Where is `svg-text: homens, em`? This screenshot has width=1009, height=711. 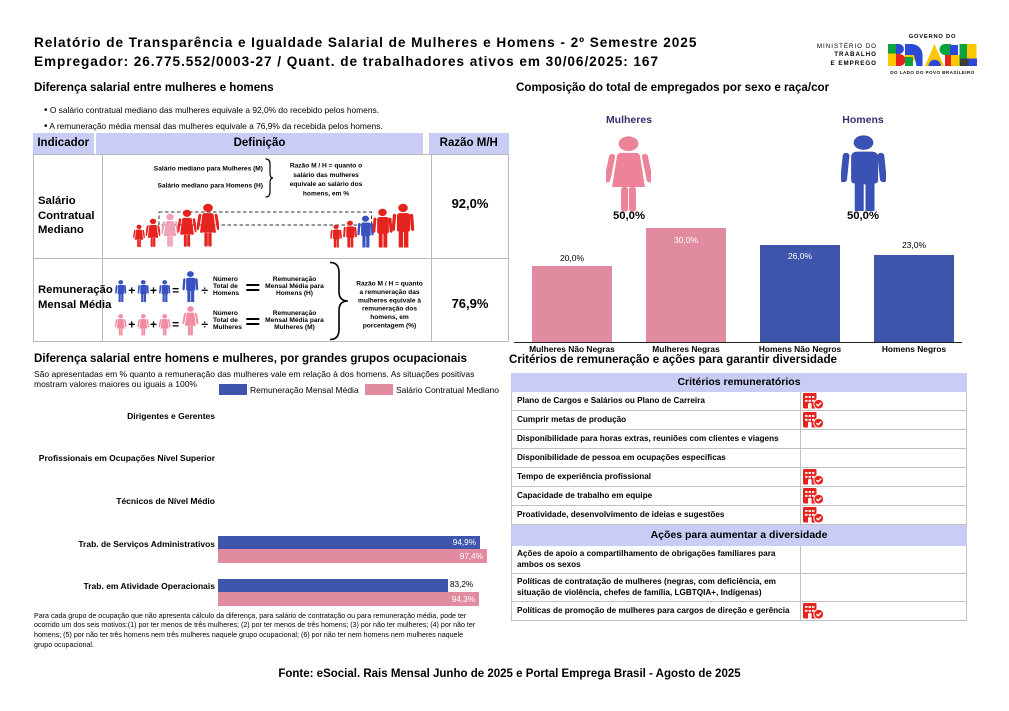 svg-text: homens, em is located at coordinates (389, 317).